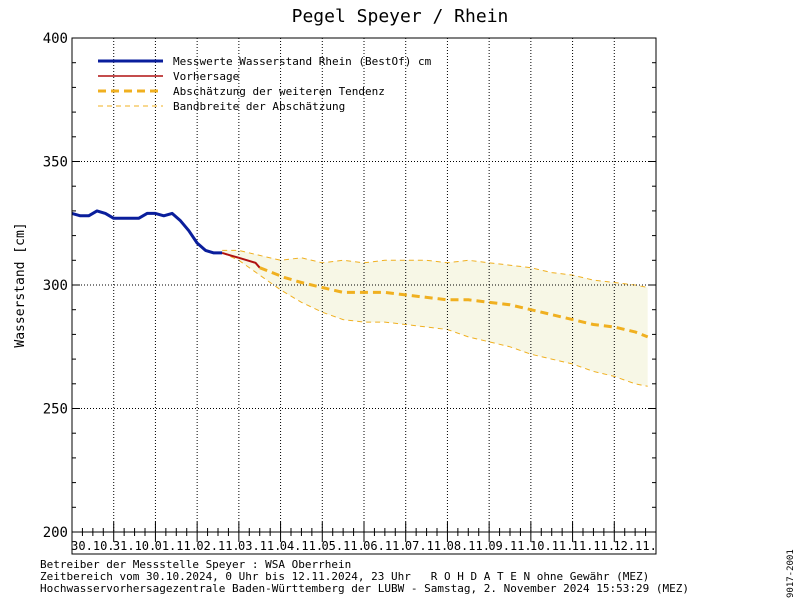 The width and height of the screenshot is (800, 600). Describe the element at coordinates (509, 546) in the screenshot. I see `x-tick-label: 09.11.` at that location.